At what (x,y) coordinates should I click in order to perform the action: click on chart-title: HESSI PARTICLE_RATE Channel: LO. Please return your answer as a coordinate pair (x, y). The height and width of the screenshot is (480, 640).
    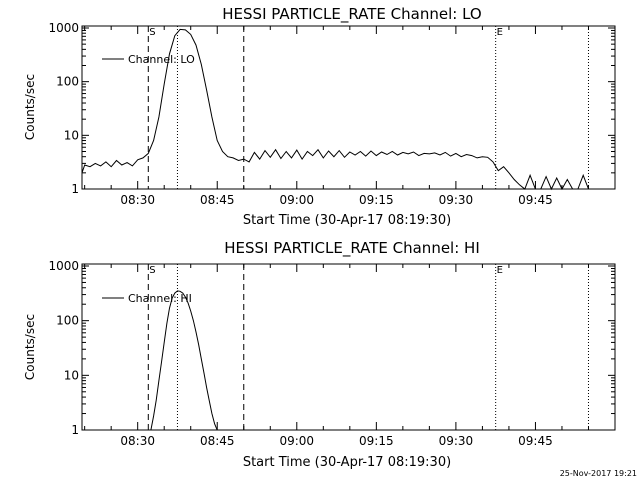
    Looking at the image, I should click on (351, 14).